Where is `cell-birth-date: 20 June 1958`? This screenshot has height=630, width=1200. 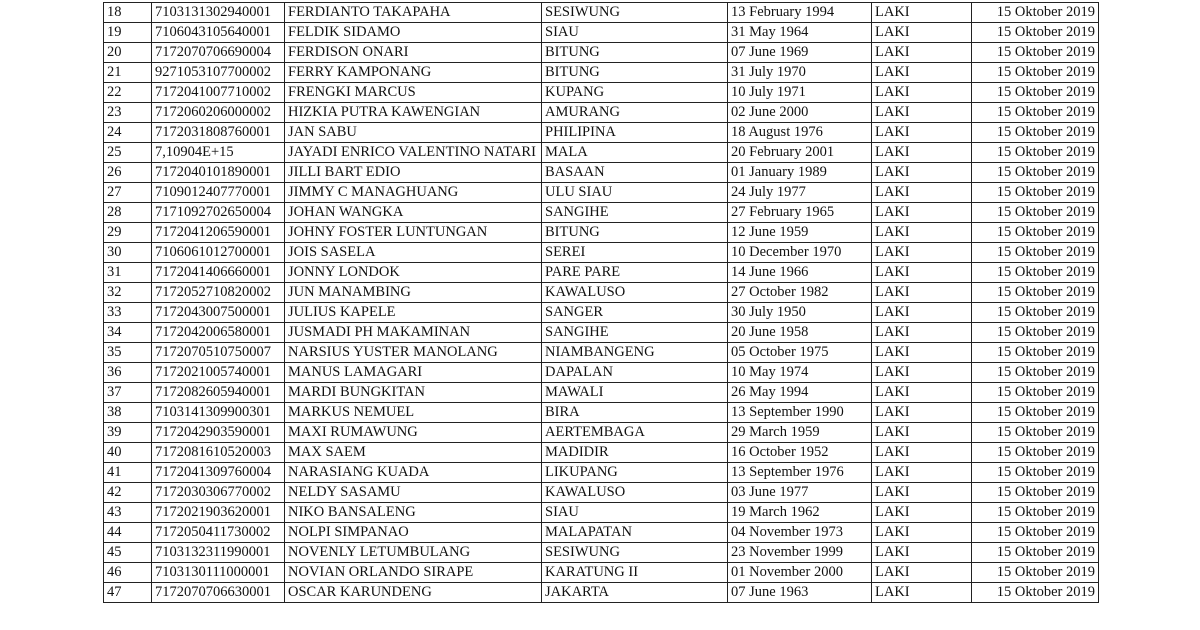 cell-birth-date: 20 June 1958 is located at coordinates (799, 332).